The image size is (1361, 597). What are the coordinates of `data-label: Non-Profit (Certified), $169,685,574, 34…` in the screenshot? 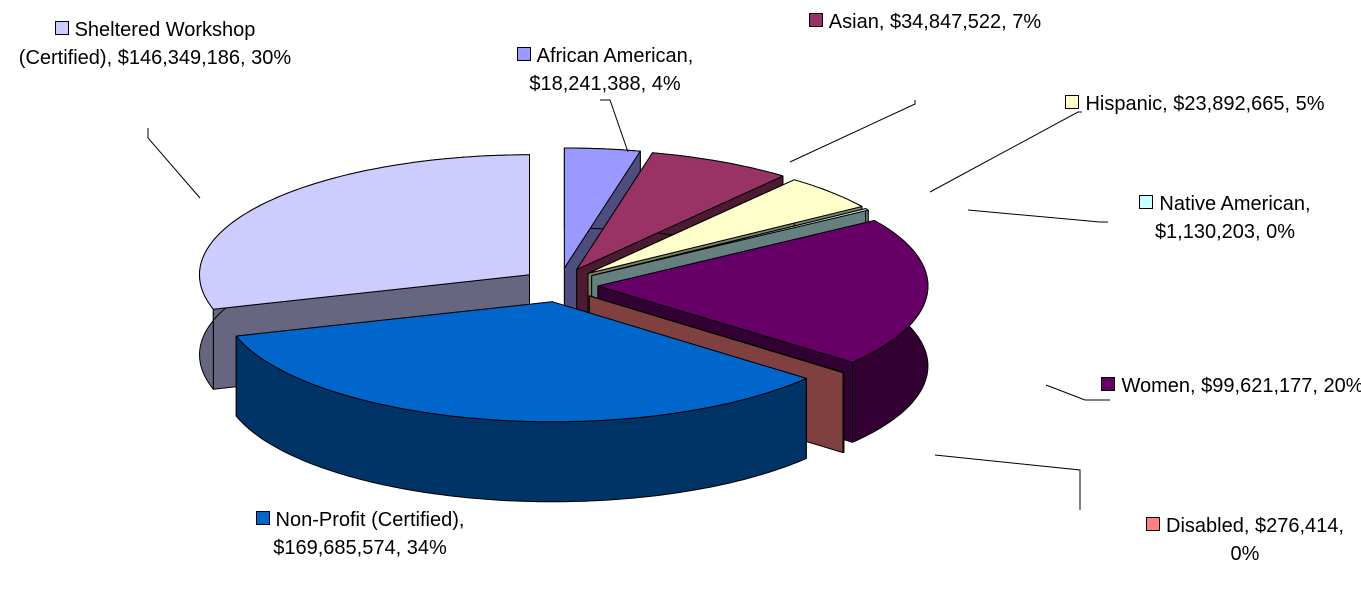 It's located at (360, 534).